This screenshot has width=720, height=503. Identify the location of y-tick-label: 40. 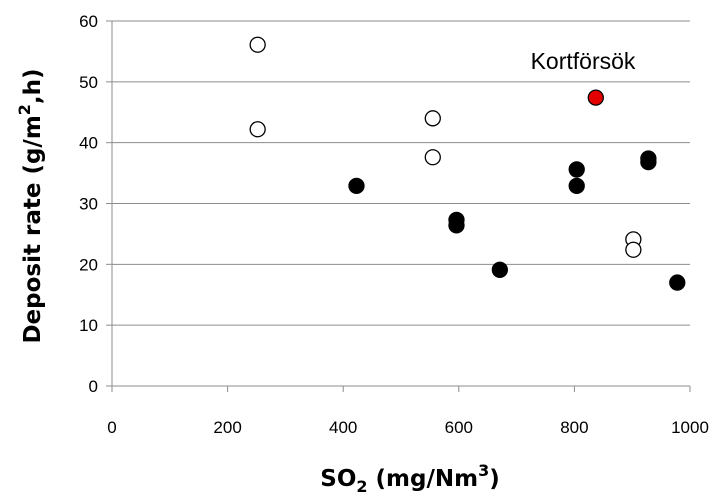
(88, 143).